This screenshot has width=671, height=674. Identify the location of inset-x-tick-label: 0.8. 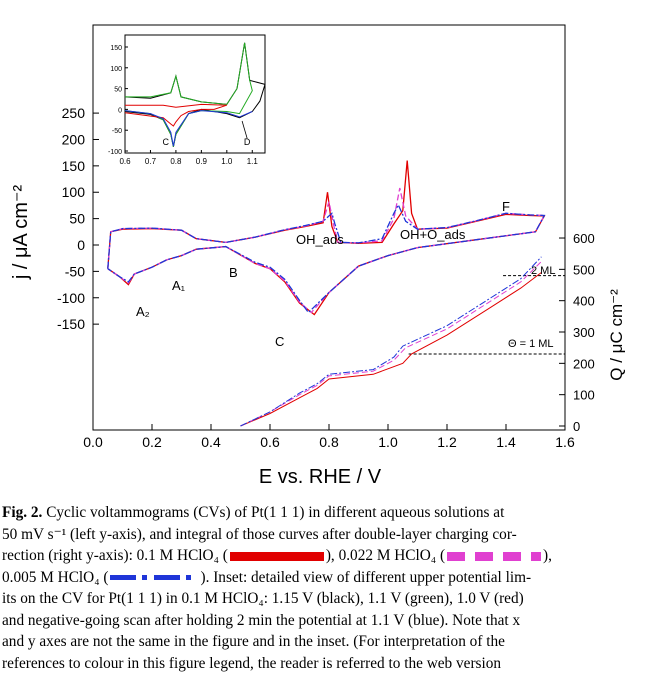
(176, 161).